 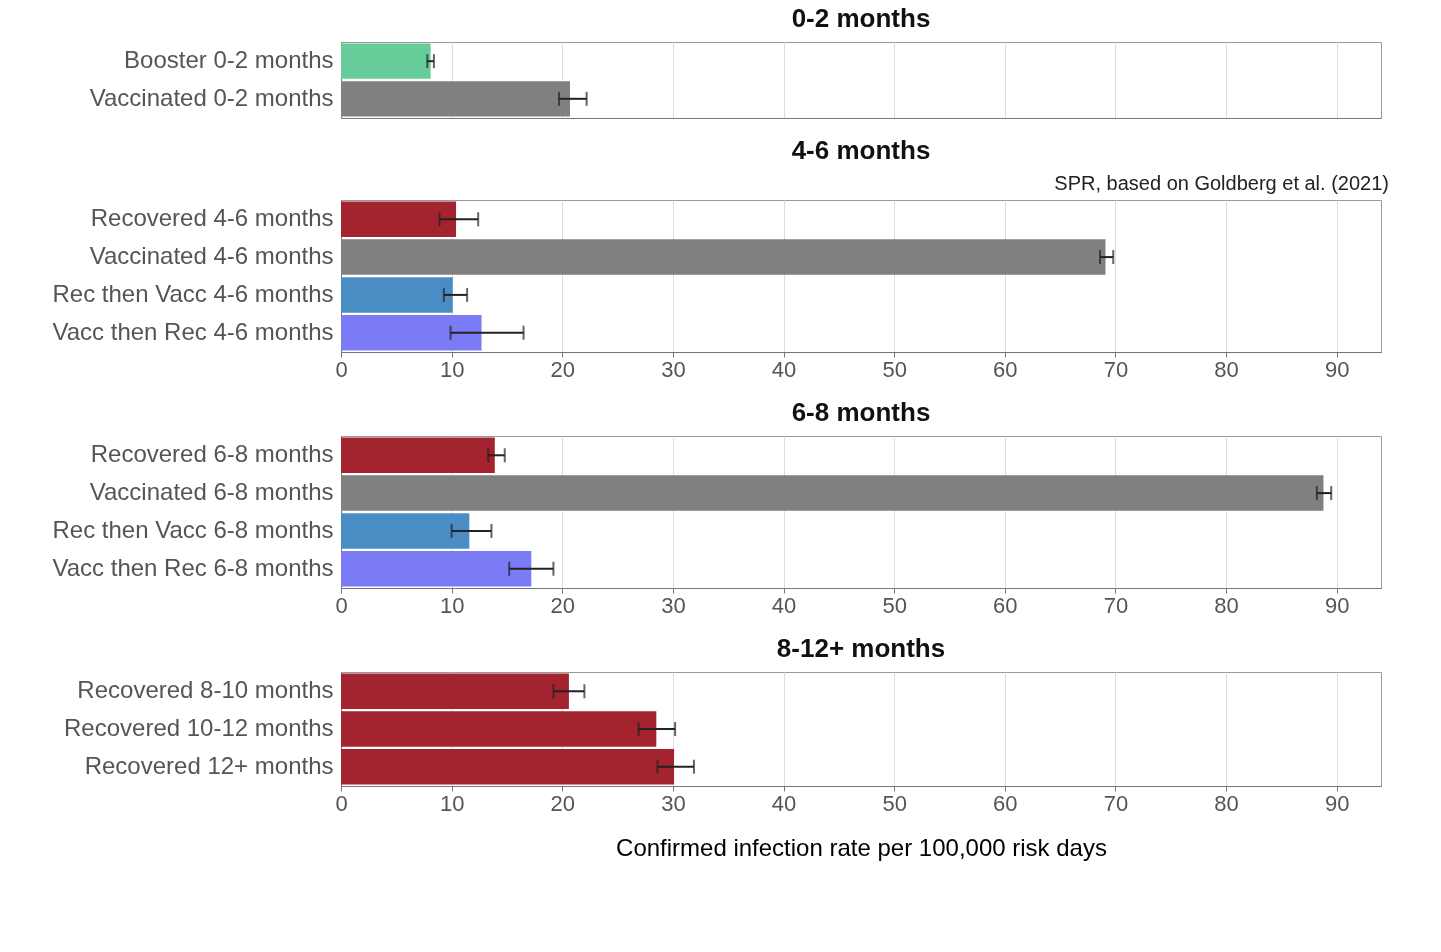 I want to click on y-tick-label: Booster 0-2 months, so click(x=229, y=60).